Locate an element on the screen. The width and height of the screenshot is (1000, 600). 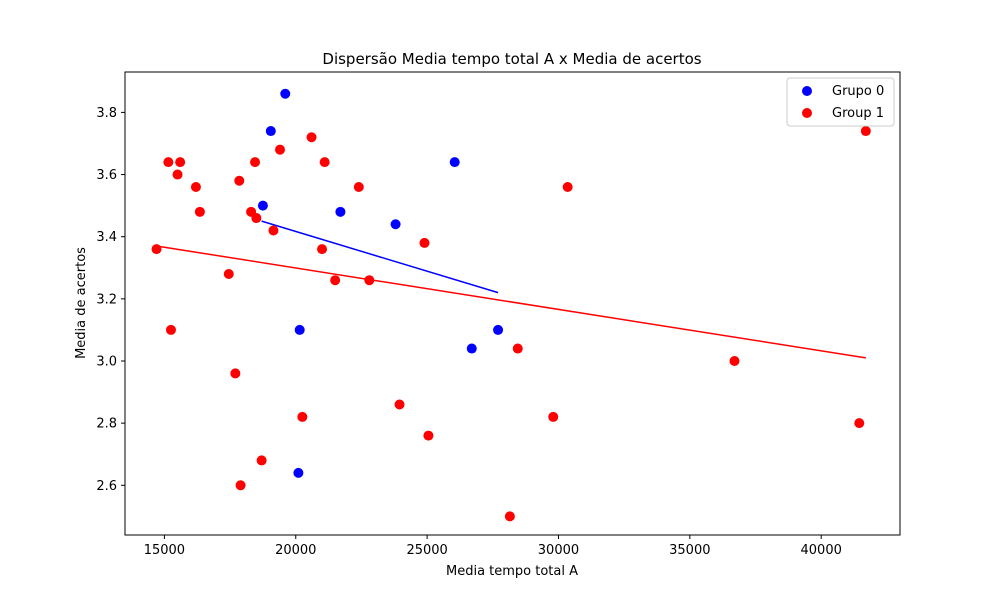
x-tick-label: 30000 is located at coordinates (558, 550).